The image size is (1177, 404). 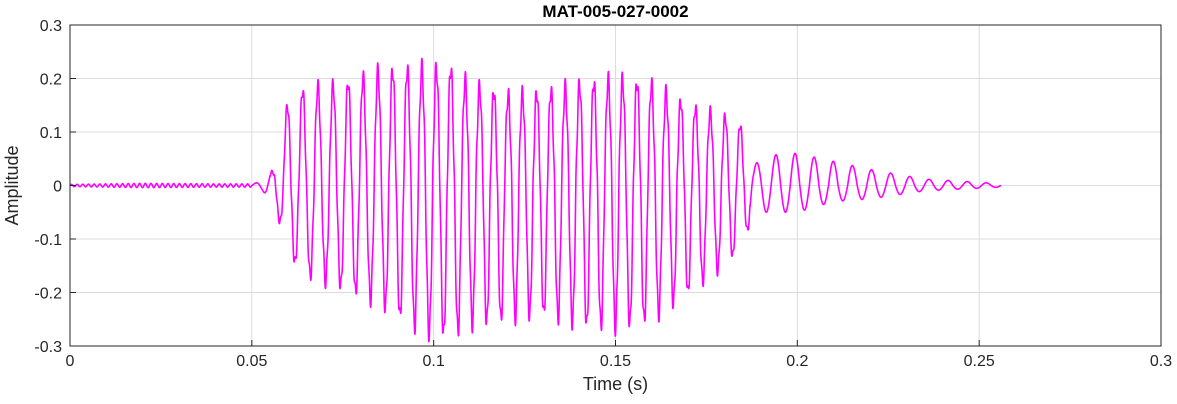 I want to click on x-axis-label: Time (s), so click(x=615, y=384).